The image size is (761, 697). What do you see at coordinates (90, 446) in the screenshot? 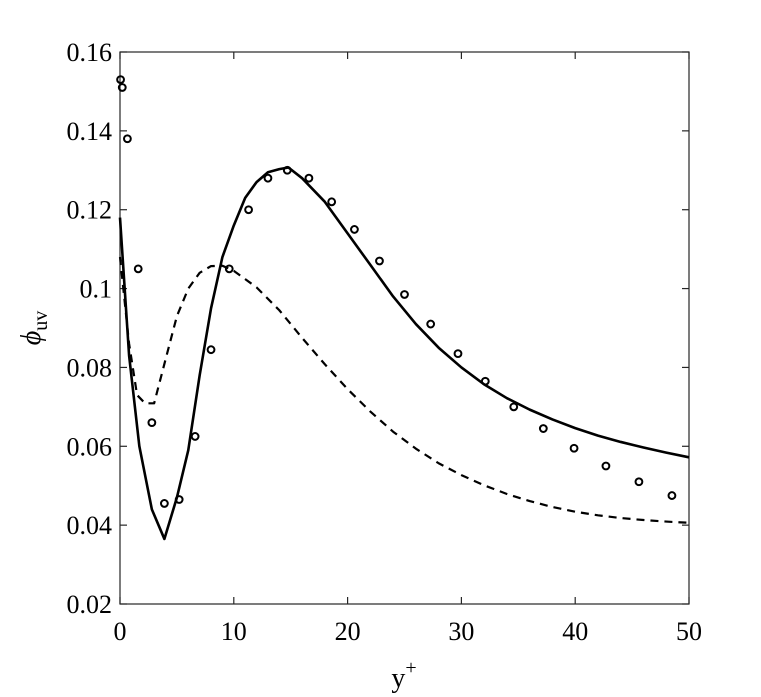
I see `y-tick-label: 0.06` at bounding box center [90, 446].